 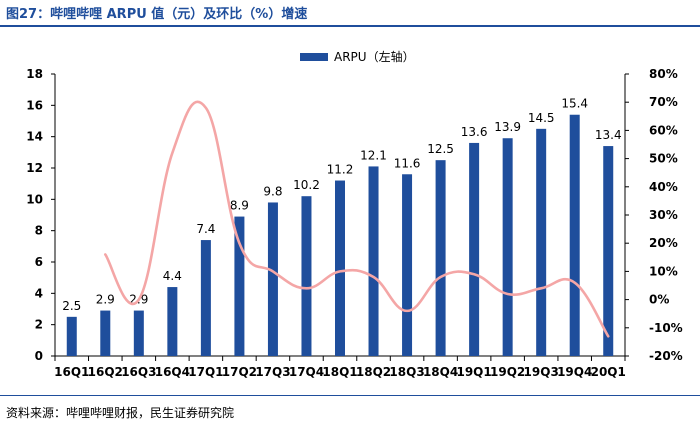 I want to click on x-tick-label: 16Q4, so click(x=172, y=372).